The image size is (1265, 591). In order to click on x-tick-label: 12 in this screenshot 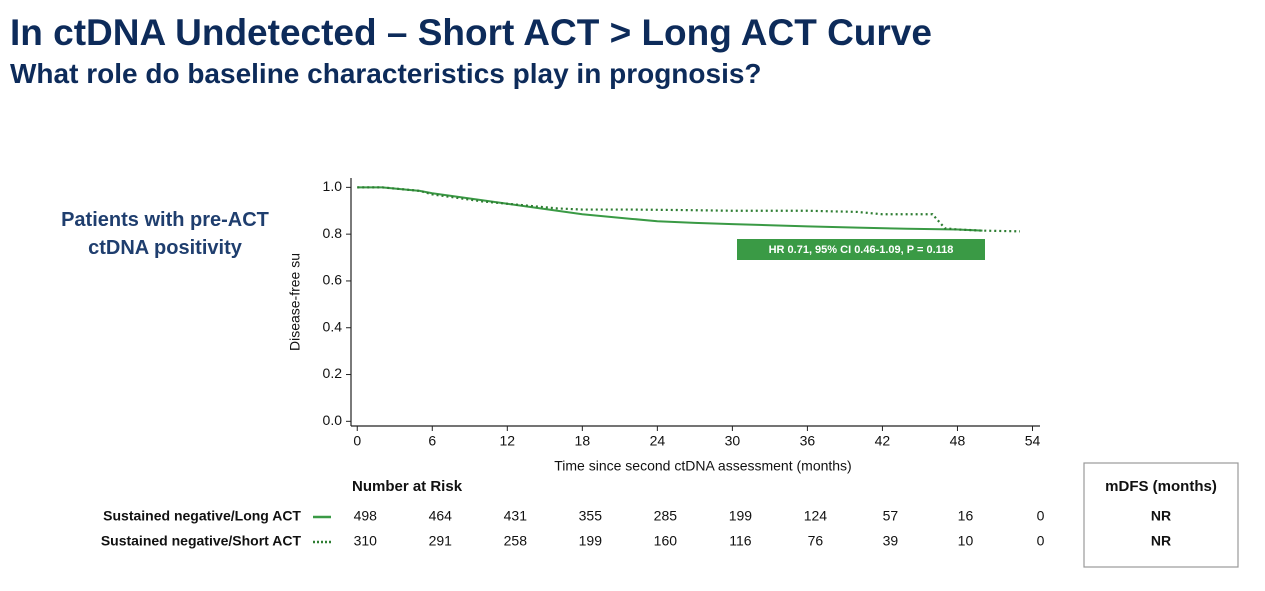, I will do `click(508, 441)`.